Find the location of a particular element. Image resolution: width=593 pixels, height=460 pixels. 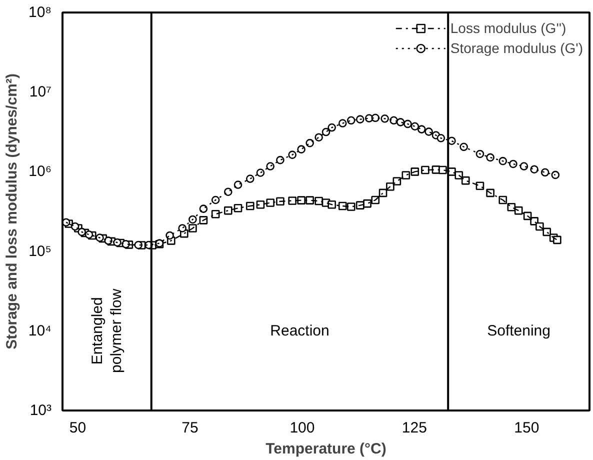

y-tick-label: 10⁵ is located at coordinates (40, 251).